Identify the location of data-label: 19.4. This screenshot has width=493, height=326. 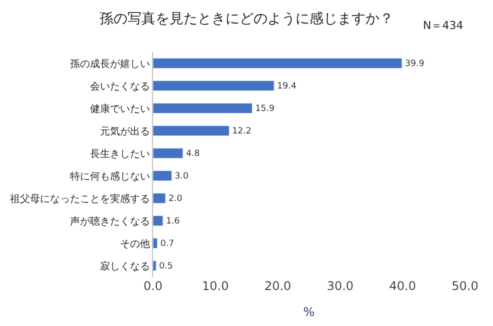
(287, 87).